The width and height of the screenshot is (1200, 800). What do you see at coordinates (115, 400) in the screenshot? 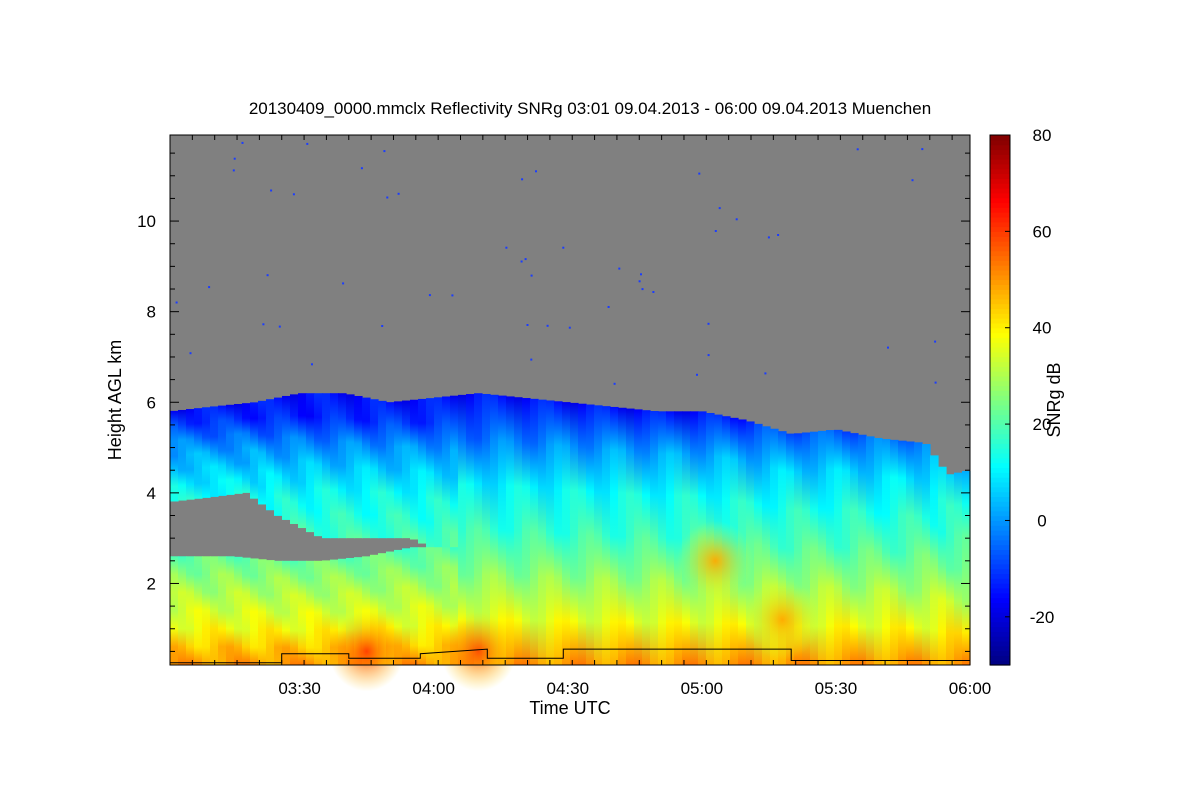
I see `y-axis-title: Height AGL km` at bounding box center [115, 400].